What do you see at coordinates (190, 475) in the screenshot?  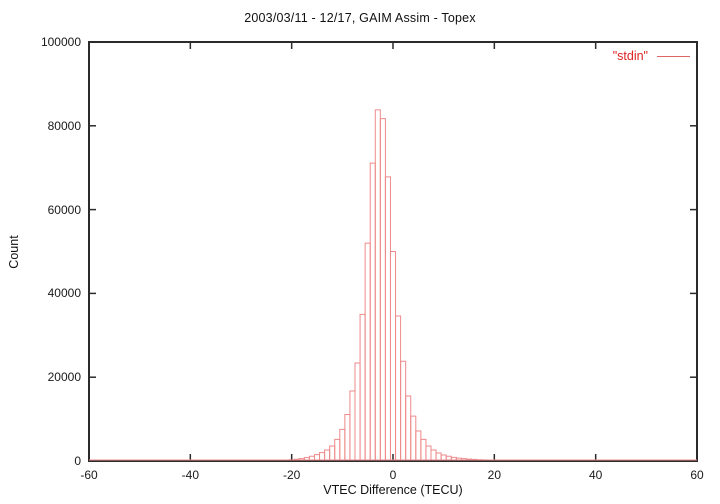 I see `x-tick-label: -40` at bounding box center [190, 475].